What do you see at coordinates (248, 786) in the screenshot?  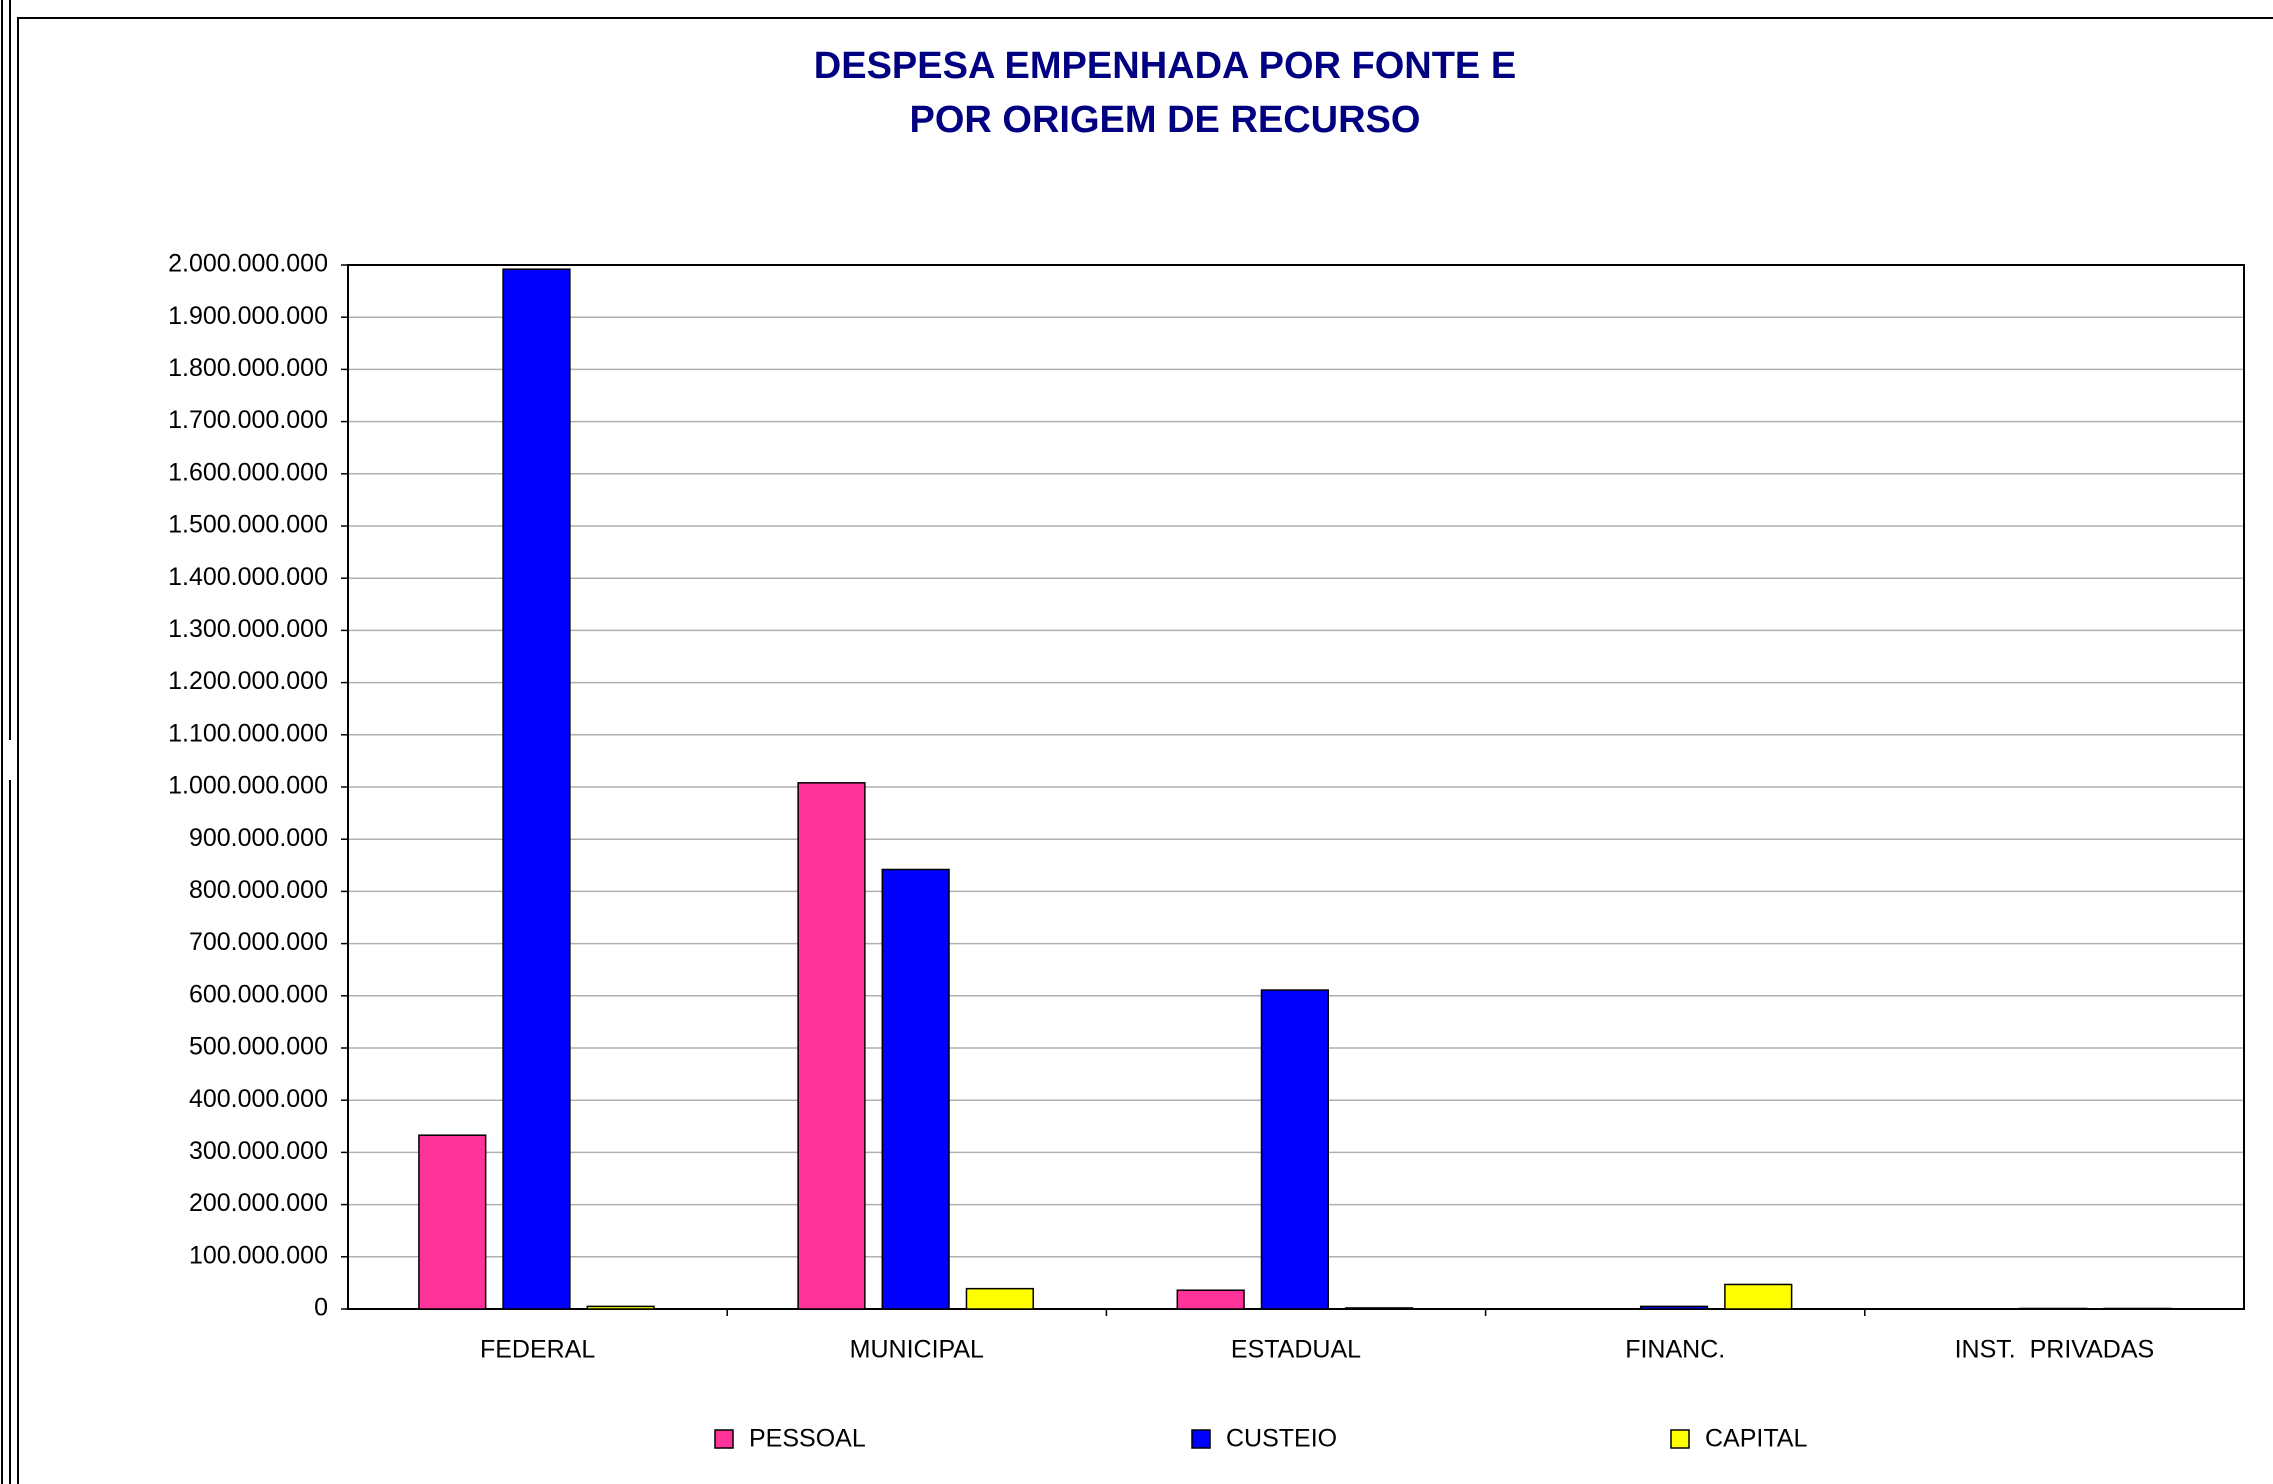 I see `y-tick-label: 1.000.000.000` at bounding box center [248, 786].